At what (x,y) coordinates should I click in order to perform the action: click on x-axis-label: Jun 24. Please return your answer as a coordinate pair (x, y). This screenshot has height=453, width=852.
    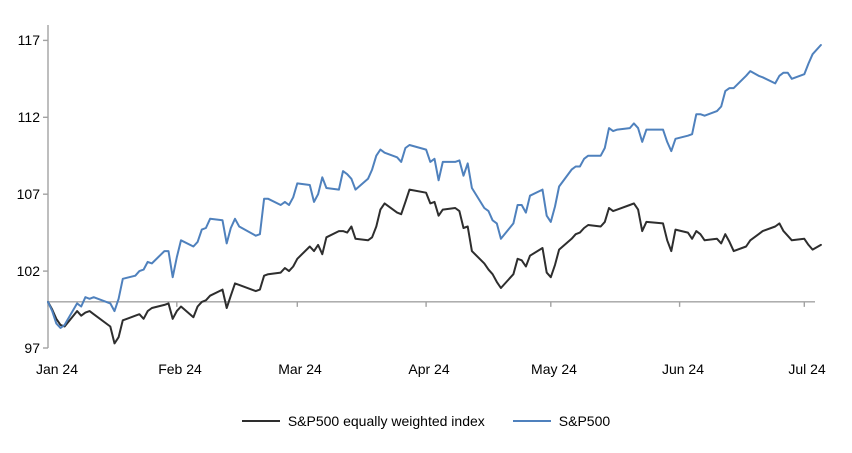
    Looking at the image, I should click on (683, 369).